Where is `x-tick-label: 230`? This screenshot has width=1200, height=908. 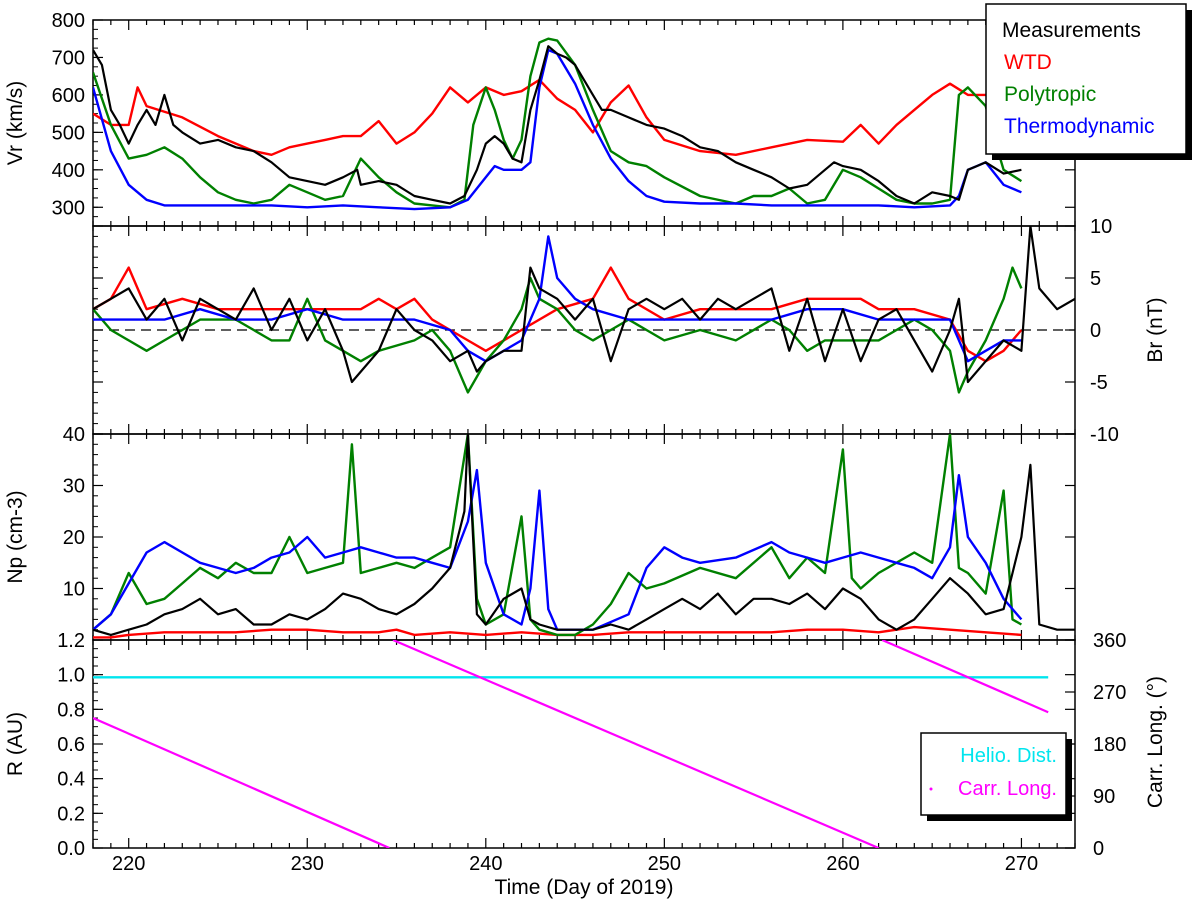 x-tick-label: 230 is located at coordinates (307, 864).